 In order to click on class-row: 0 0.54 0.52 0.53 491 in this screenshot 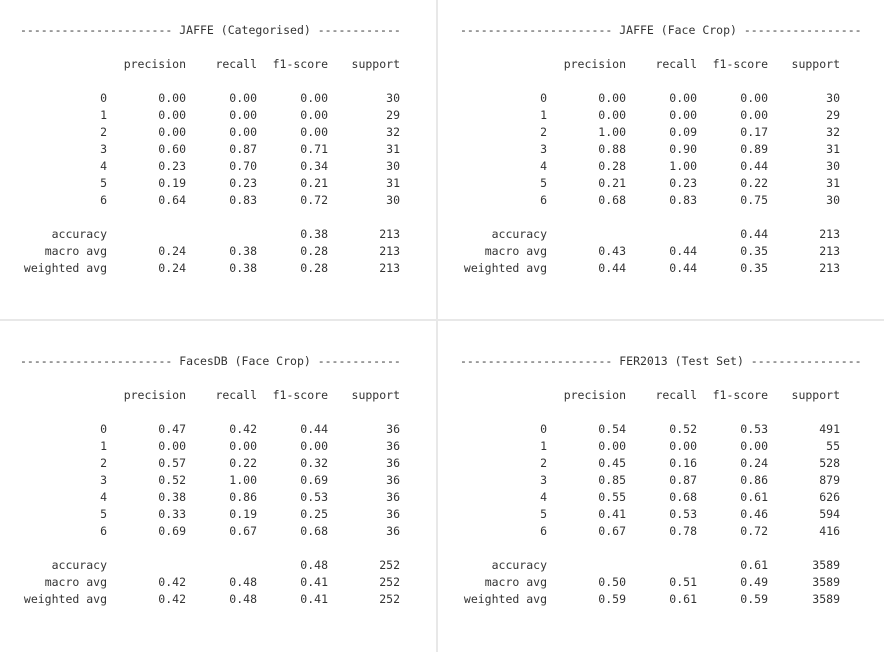, I will do `click(670, 429)`.